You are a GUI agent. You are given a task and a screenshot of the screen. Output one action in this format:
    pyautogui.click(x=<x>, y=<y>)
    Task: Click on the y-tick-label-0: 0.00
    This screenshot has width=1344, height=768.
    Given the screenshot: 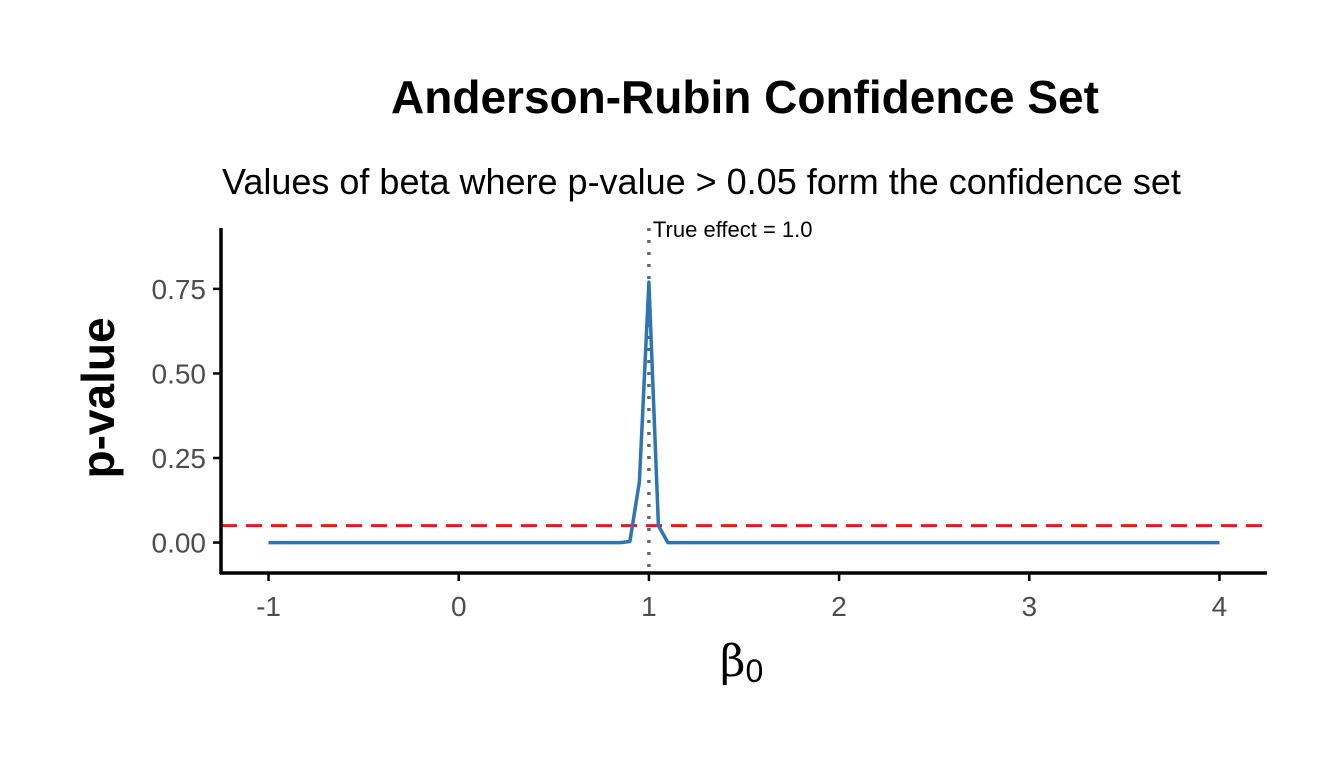 What is the action you would take?
    pyautogui.click(x=179, y=543)
    